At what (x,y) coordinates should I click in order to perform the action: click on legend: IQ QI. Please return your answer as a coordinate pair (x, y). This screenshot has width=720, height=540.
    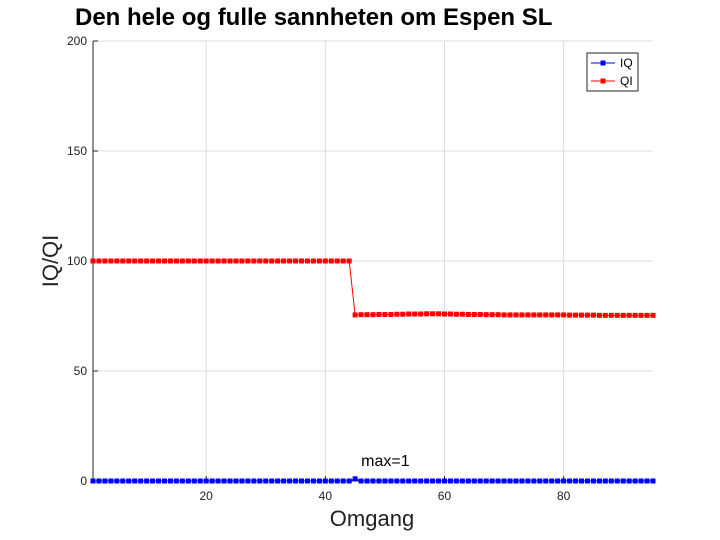
    Looking at the image, I should click on (612, 72).